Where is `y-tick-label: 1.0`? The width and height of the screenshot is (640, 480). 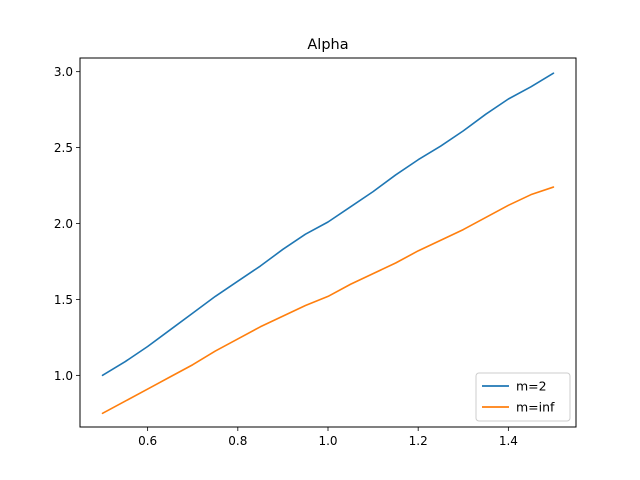
y-tick-label: 1.0 is located at coordinates (63, 376).